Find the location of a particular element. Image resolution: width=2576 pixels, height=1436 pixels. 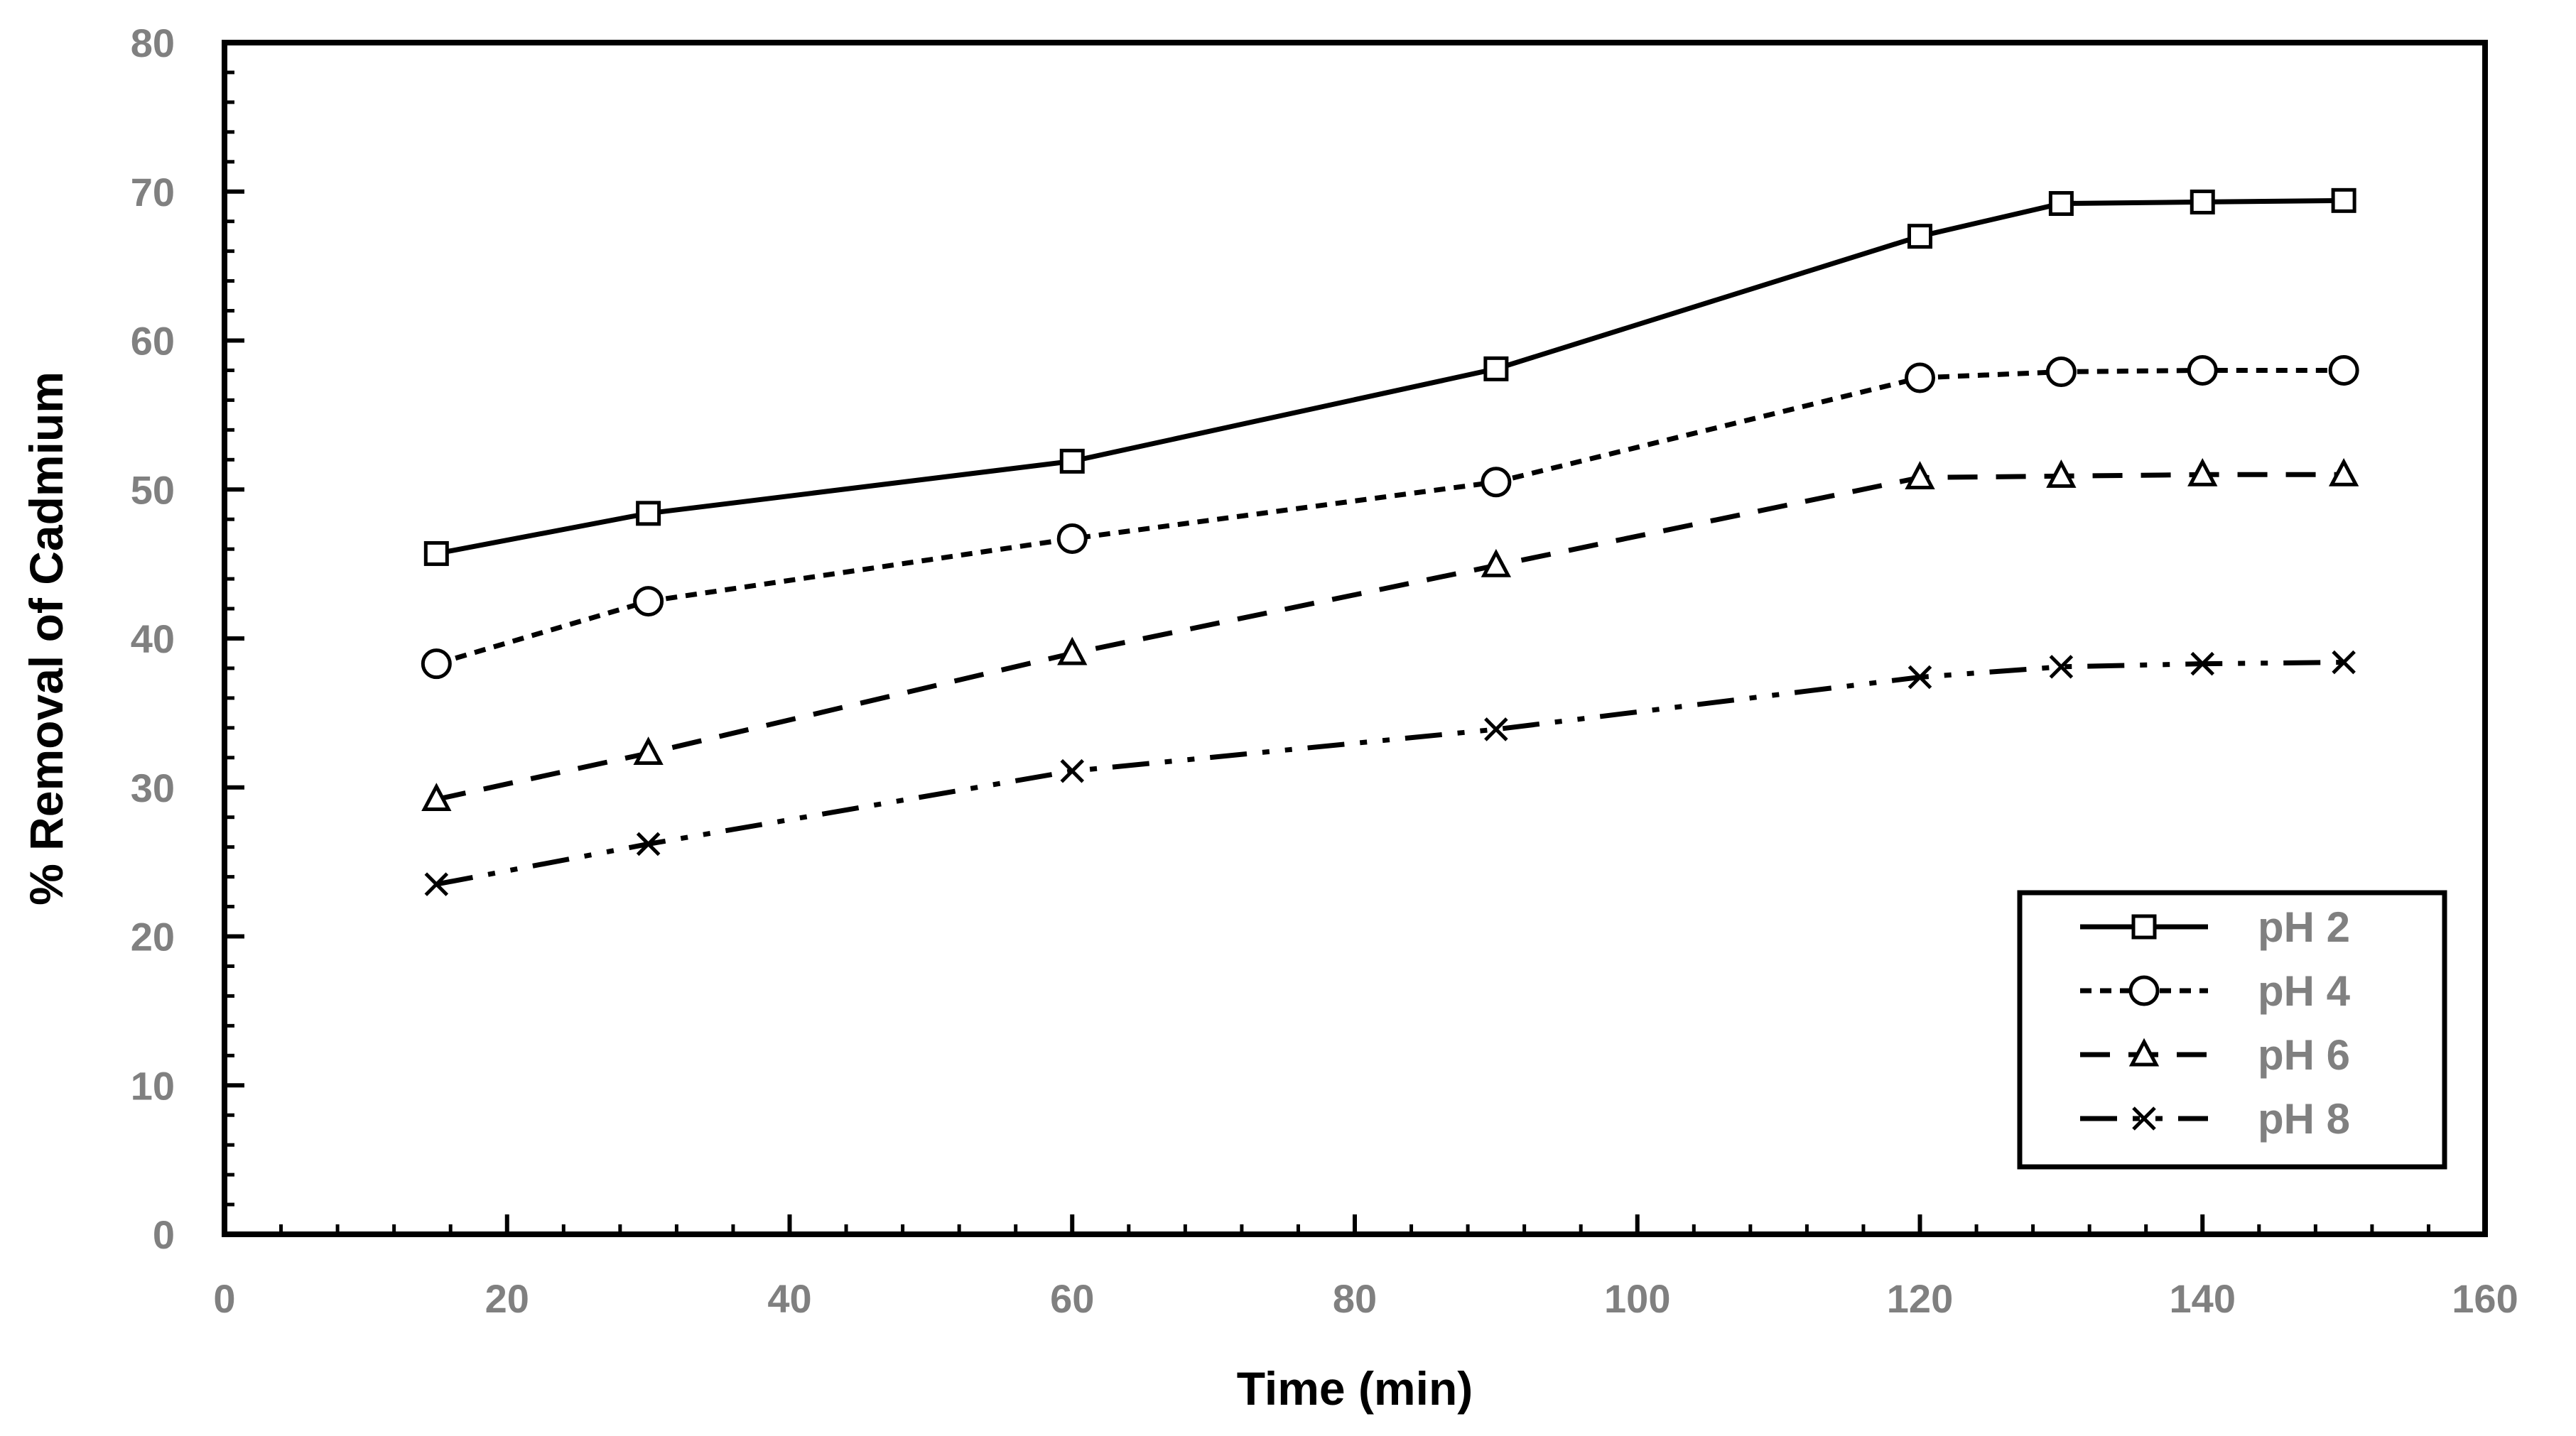

y-tick-label: 0 is located at coordinates (164, 1234).